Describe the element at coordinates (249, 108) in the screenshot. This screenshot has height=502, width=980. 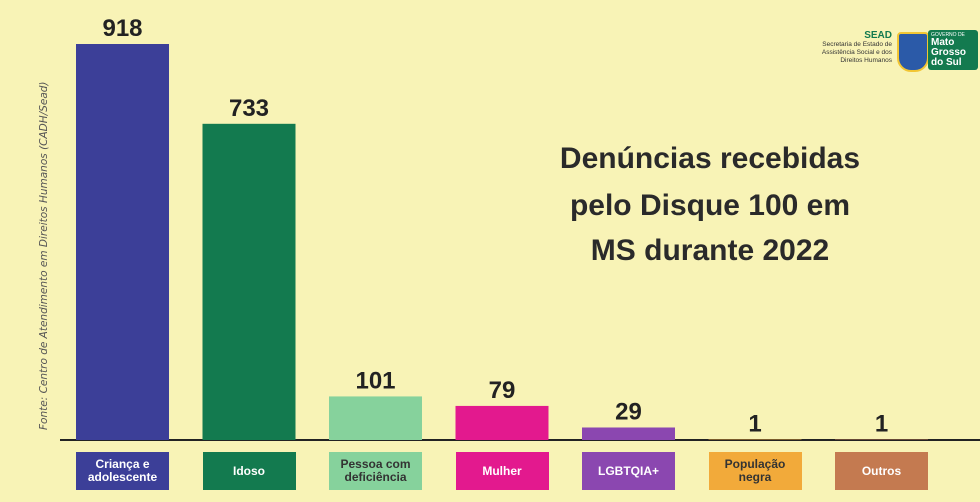
I see `value-label: 733` at that location.